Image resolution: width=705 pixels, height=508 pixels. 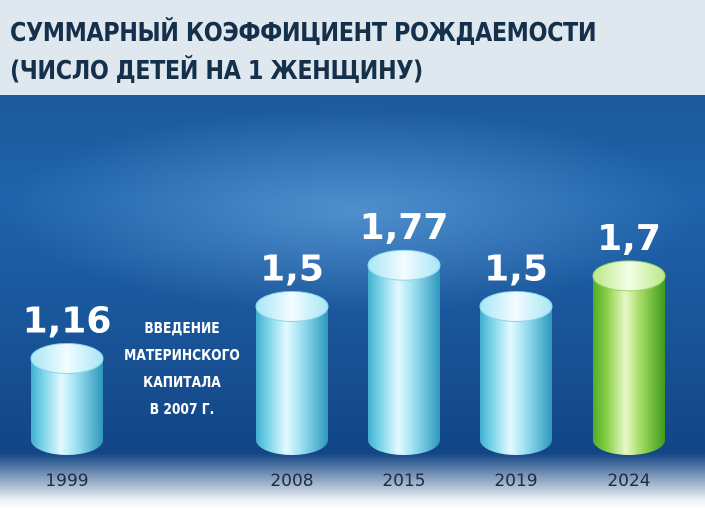 I want to click on category-label-2024: 2024, so click(x=628, y=481).